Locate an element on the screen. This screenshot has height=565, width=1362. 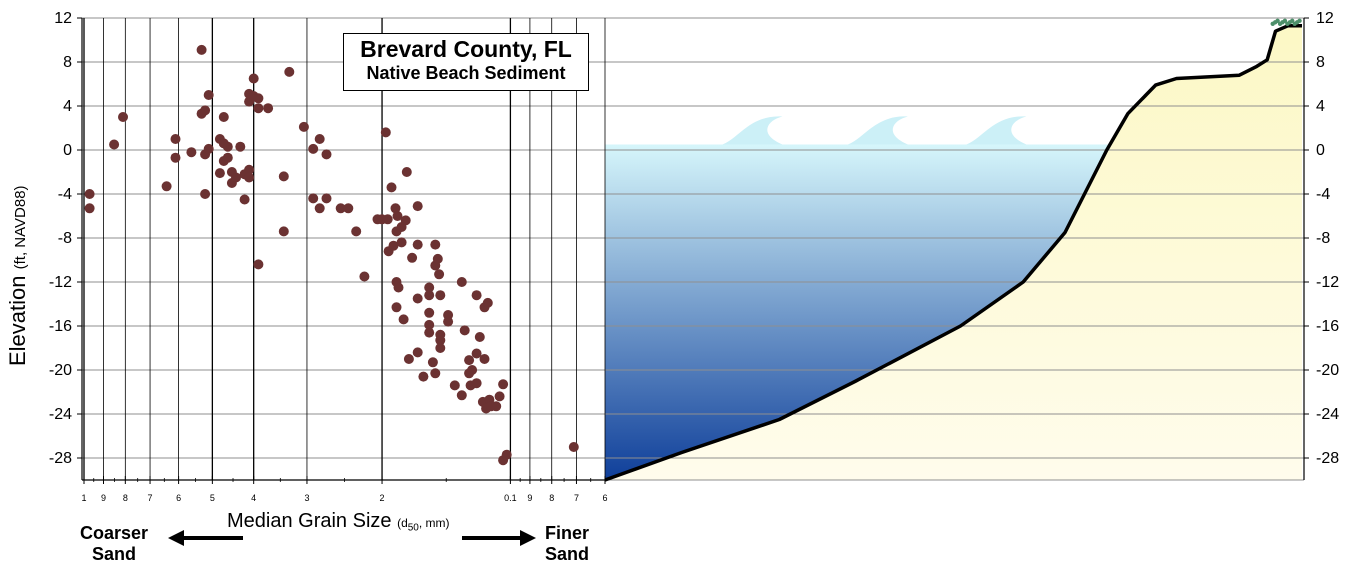
x-tick-label: 0.1 is located at coordinates (510, 498).